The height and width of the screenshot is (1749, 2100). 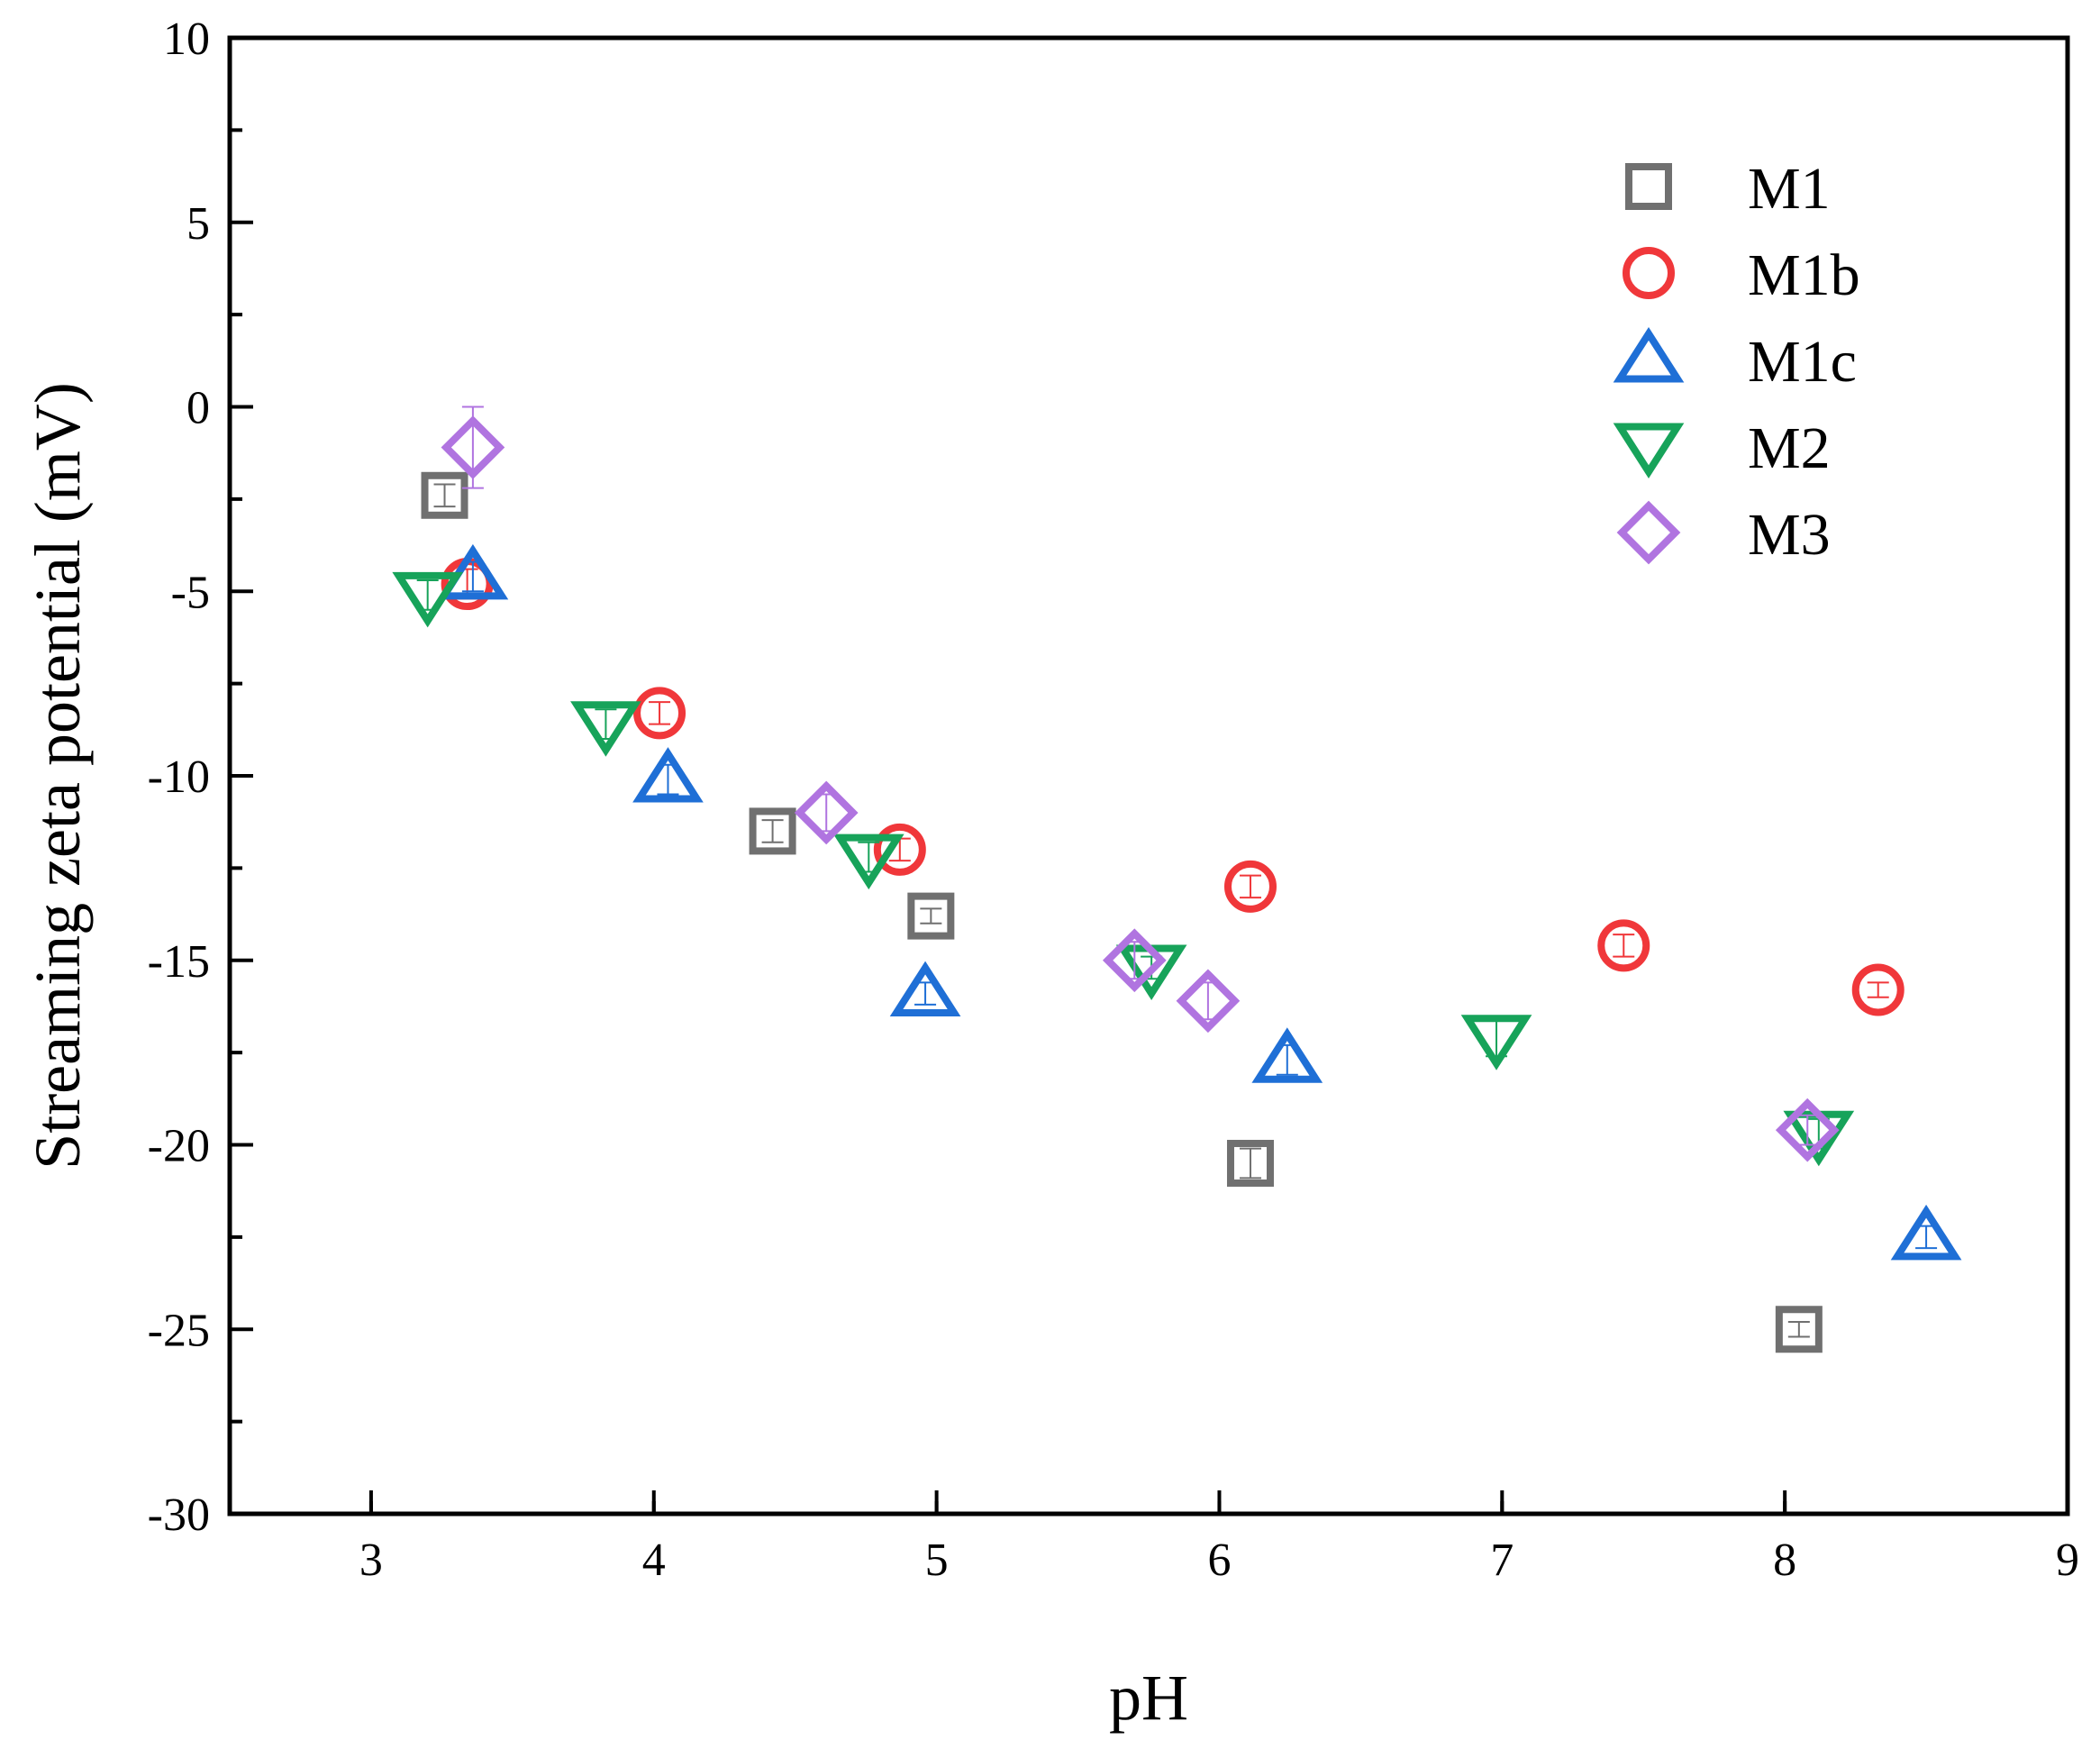 What do you see at coordinates (190, 592) in the screenshot?
I see `y-tick-label: -5` at bounding box center [190, 592].